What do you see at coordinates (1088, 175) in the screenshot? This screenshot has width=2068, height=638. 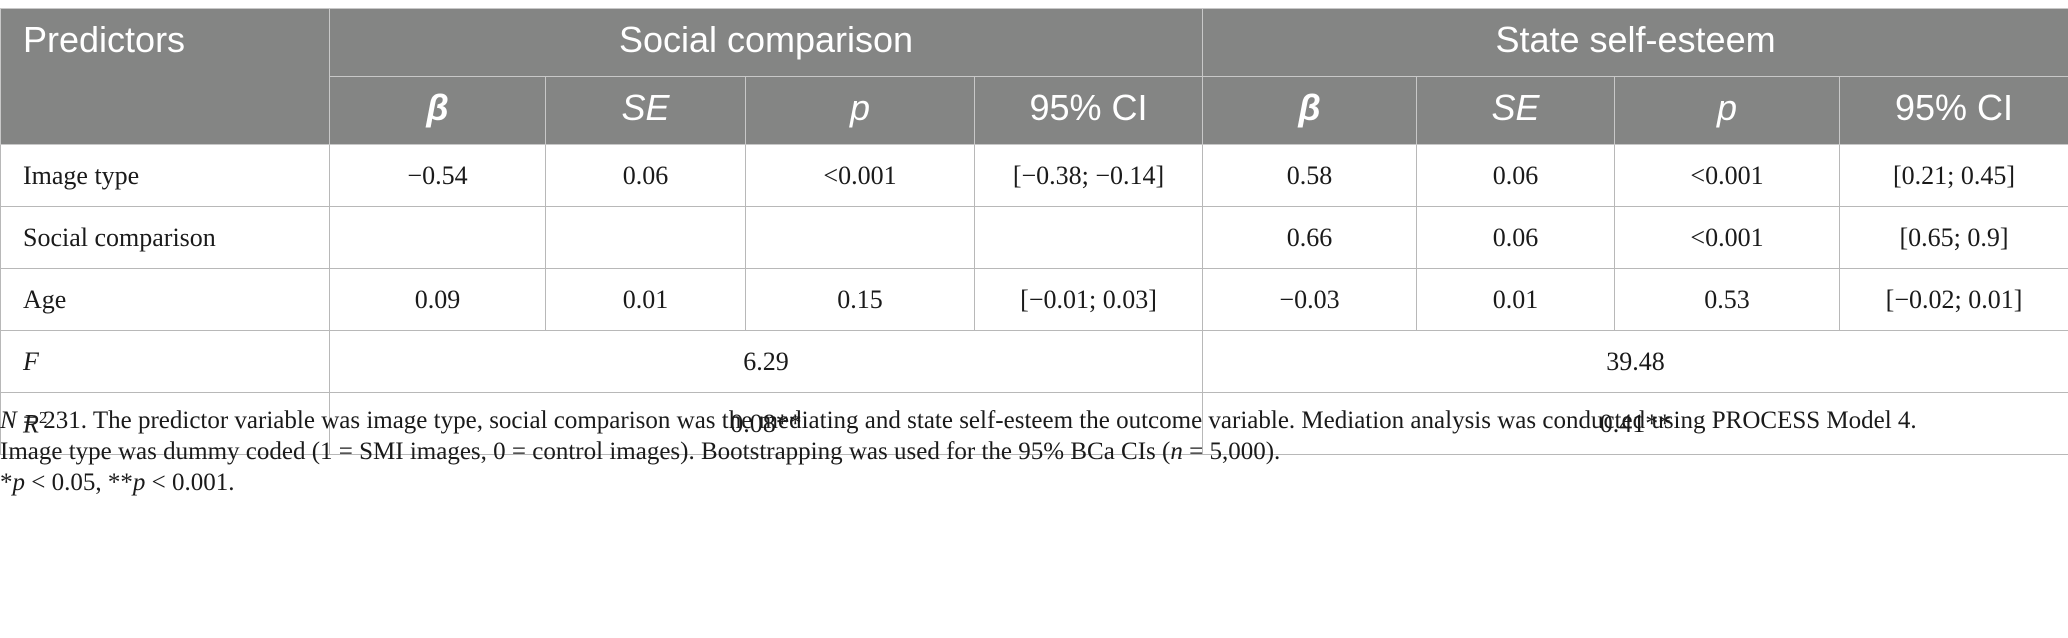 I see `cell: [−0.38; −0.14]` at bounding box center [1088, 175].